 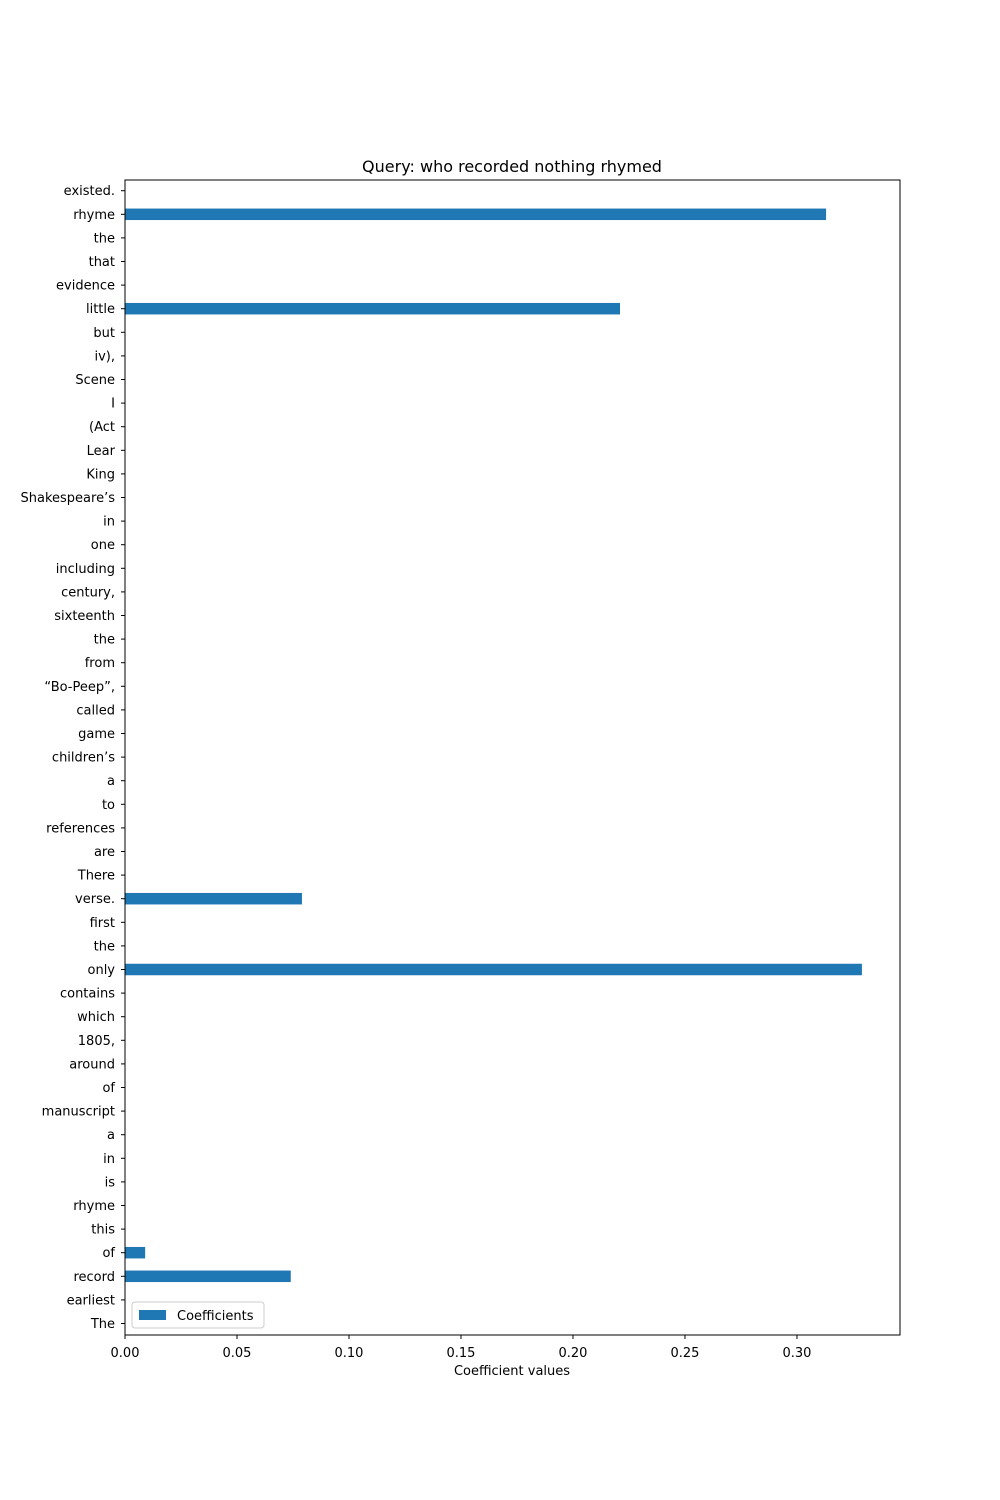 I want to click on y-tick-label: from, so click(x=100, y=663).